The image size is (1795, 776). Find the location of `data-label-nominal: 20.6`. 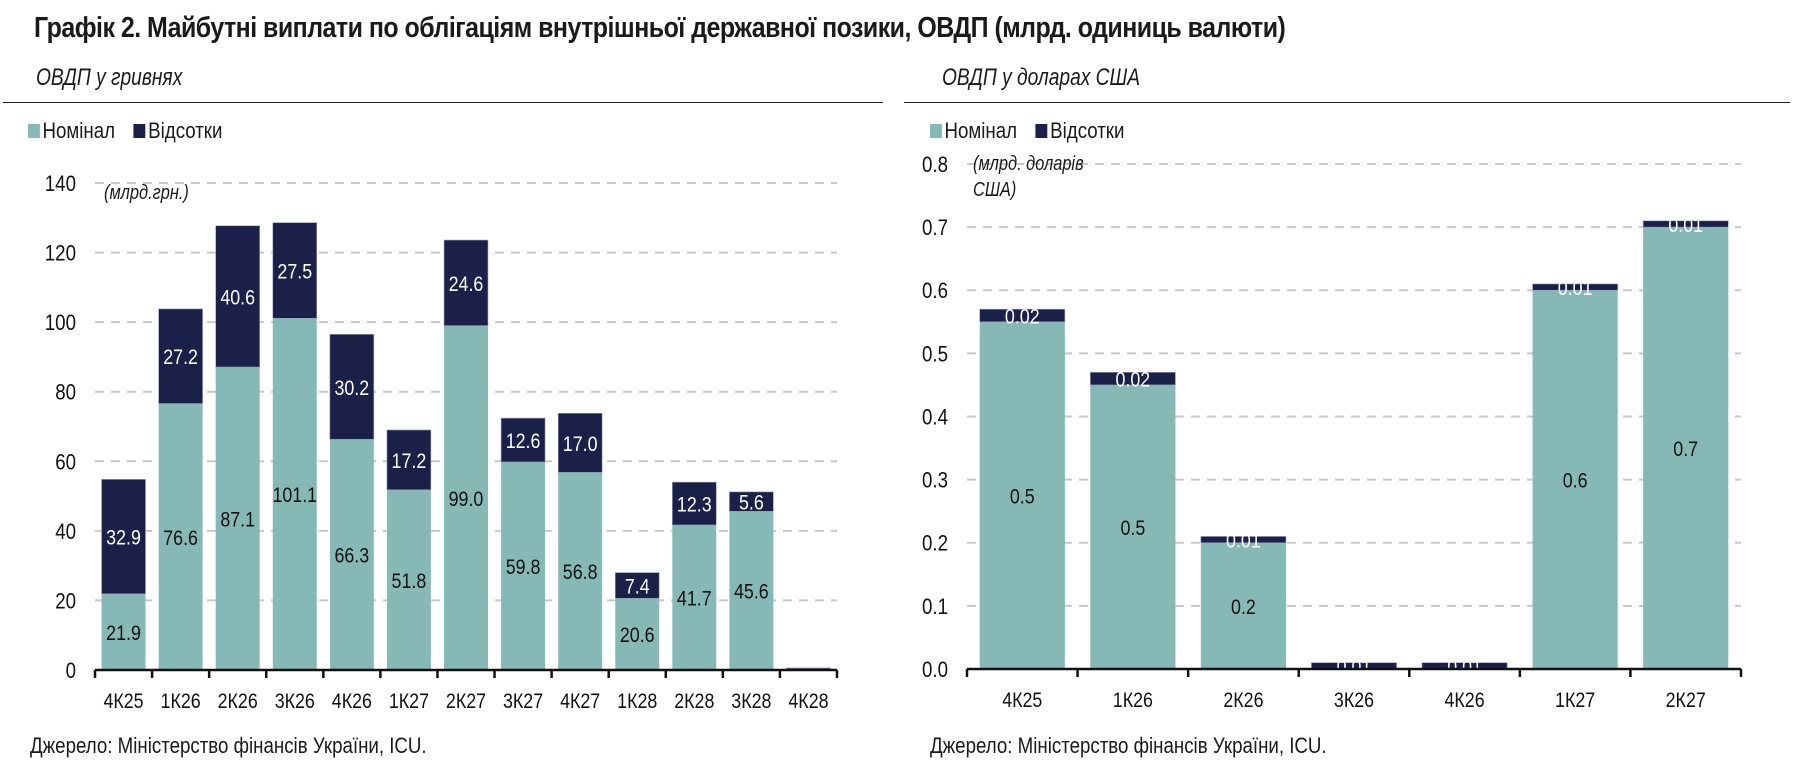

data-label-nominal: 20.6 is located at coordinates (637, 636).